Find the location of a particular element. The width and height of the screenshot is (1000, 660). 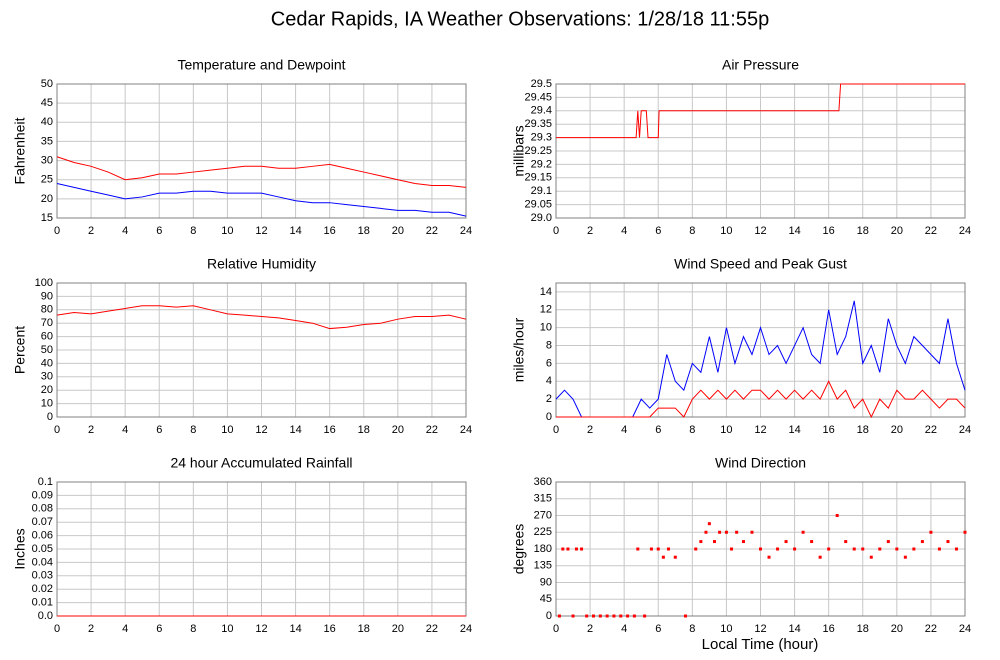

x-tick-label: 8 is located at coordinates (692, 430).